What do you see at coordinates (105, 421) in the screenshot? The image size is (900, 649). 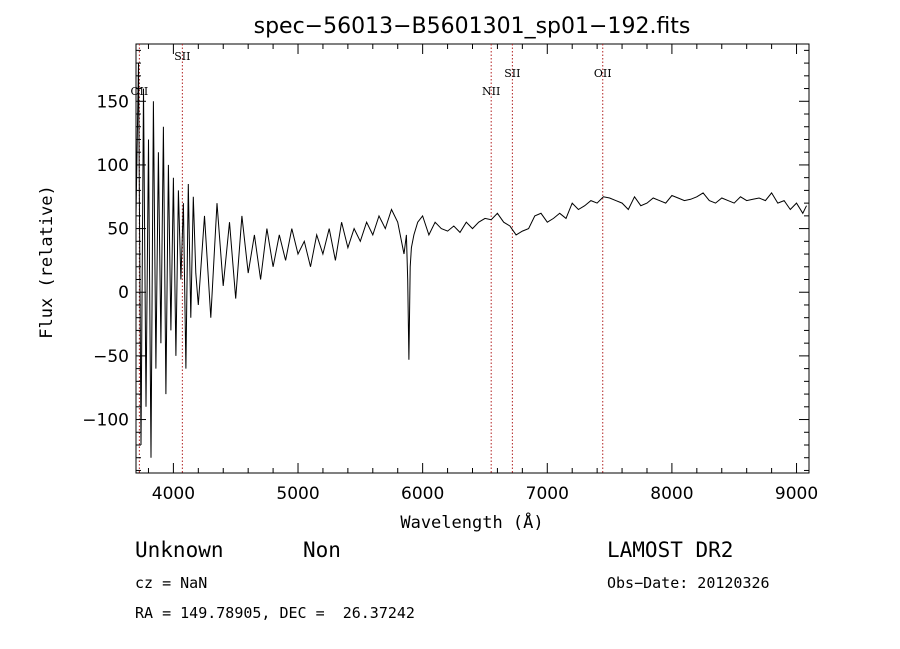 I see `y-tick-label: −100` at bounding box center [105, 421].